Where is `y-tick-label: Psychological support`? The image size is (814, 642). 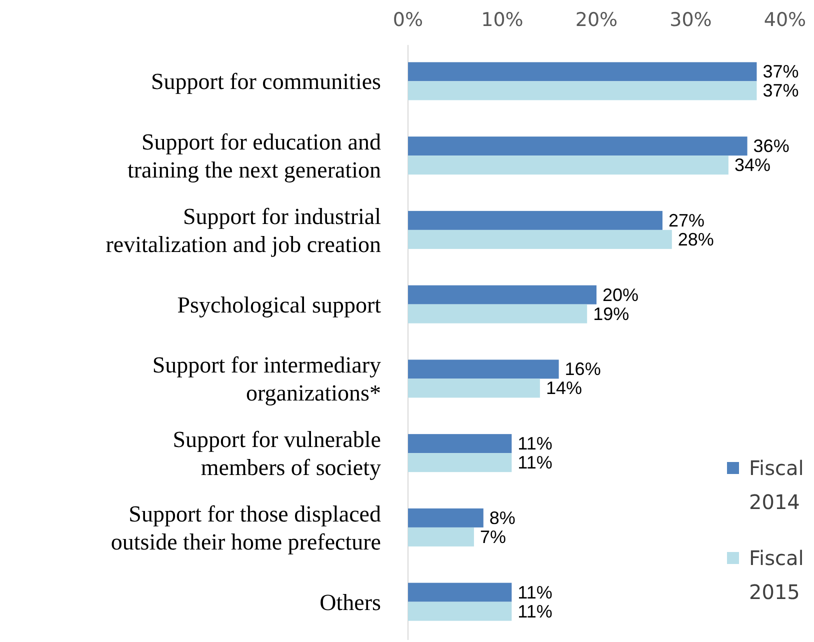
y-tick-label: Psychological support is located at coordinates (279, 305).